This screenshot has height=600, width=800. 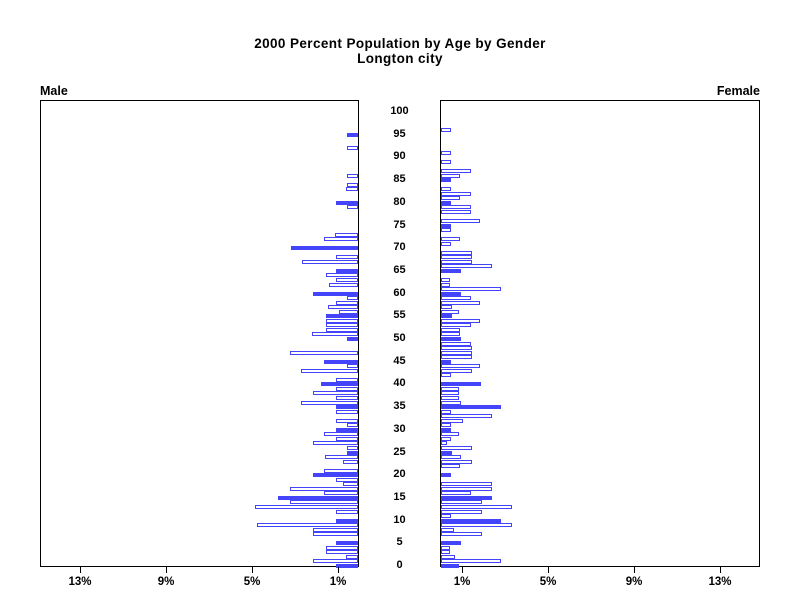 What do you see at coordinates (399, 225) in the screenshot?
I see `age-tick-label-75: 75` at bounding box center [399, 225].